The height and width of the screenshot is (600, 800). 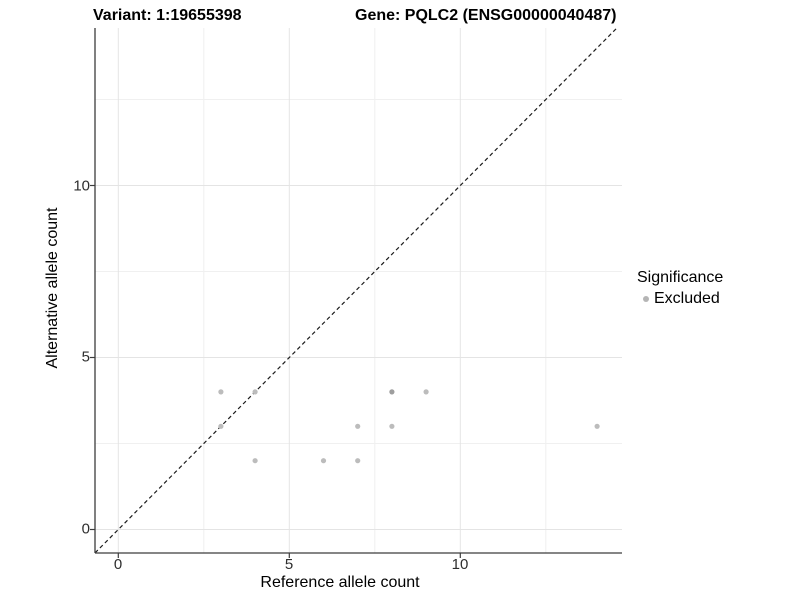 What do you see at coordinates (680, 277) in the screenshot?
I see `legend-title: Significance` at bounding box center [680, 277].